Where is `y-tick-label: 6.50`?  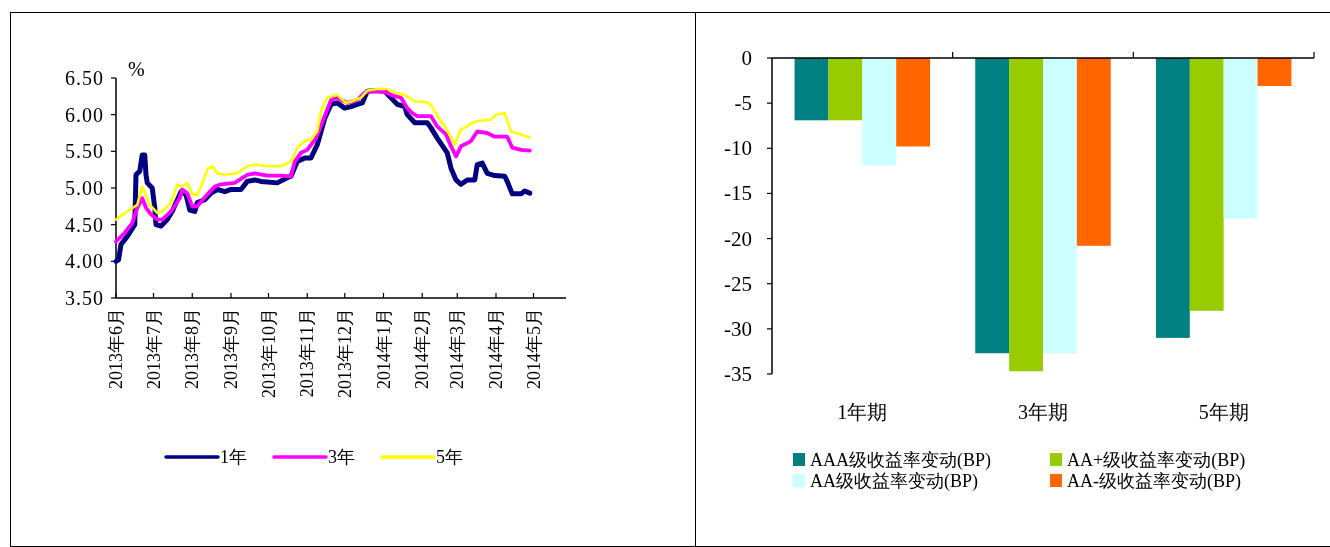 y-tick-label: 6.50 is located at coordinates (84, 78).